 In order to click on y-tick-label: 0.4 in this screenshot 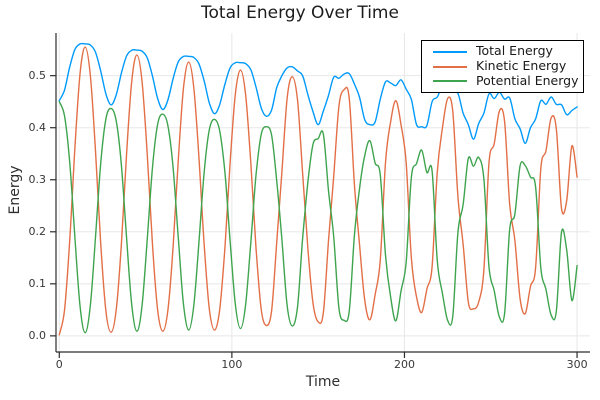, I will do `click(37, 127)`.